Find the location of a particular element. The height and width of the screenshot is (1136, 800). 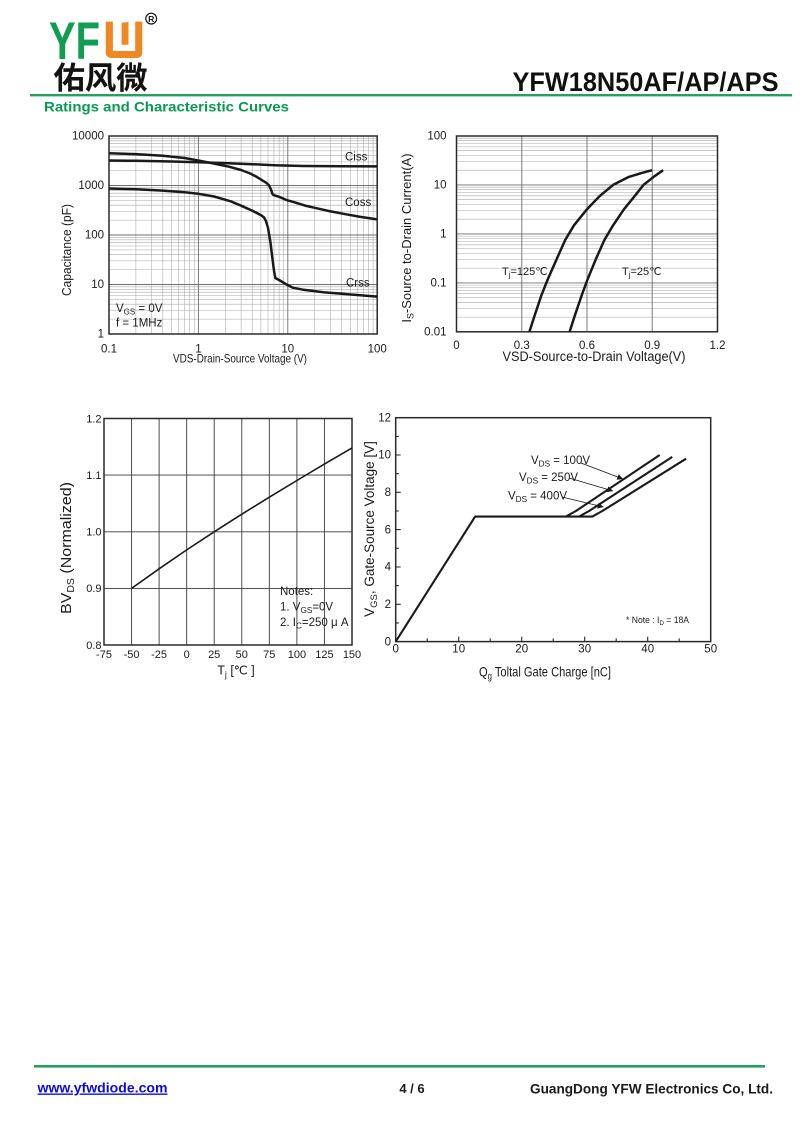

svg-text: 25 is located at coordinates (214, 655).